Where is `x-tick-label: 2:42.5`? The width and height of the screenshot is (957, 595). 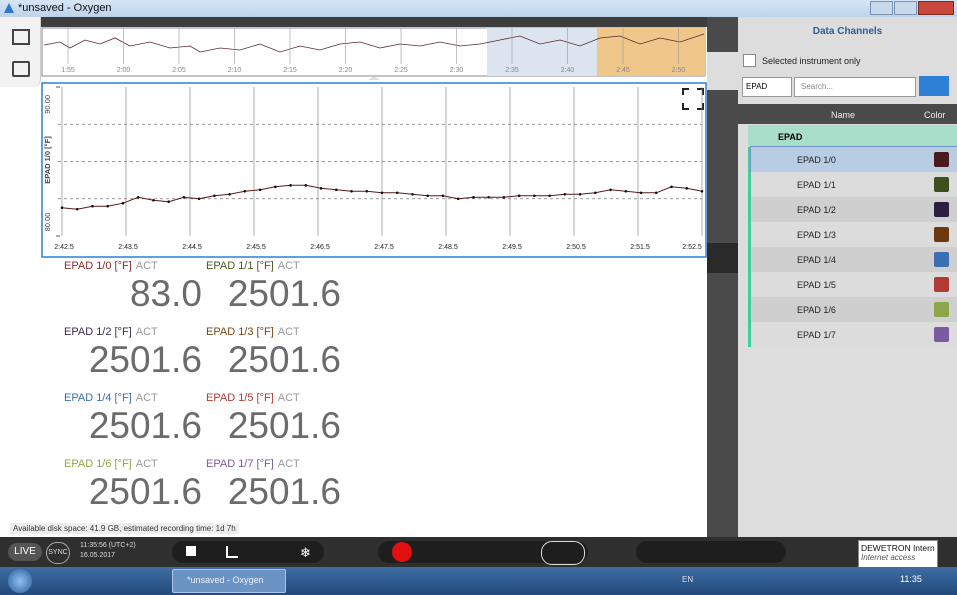 x-tick-label: 2:42.5 is located at coordinates (64, 247).